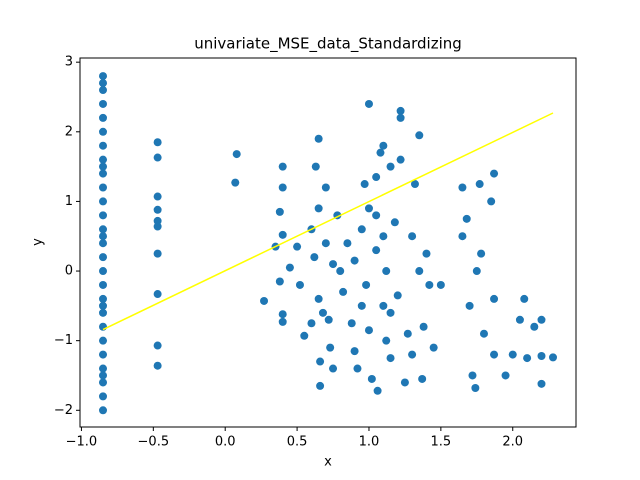  What do you see at coordinates (69, 271) in the screenshot?
I see `y-tick-label: 0` at bounding box center [69, 271].